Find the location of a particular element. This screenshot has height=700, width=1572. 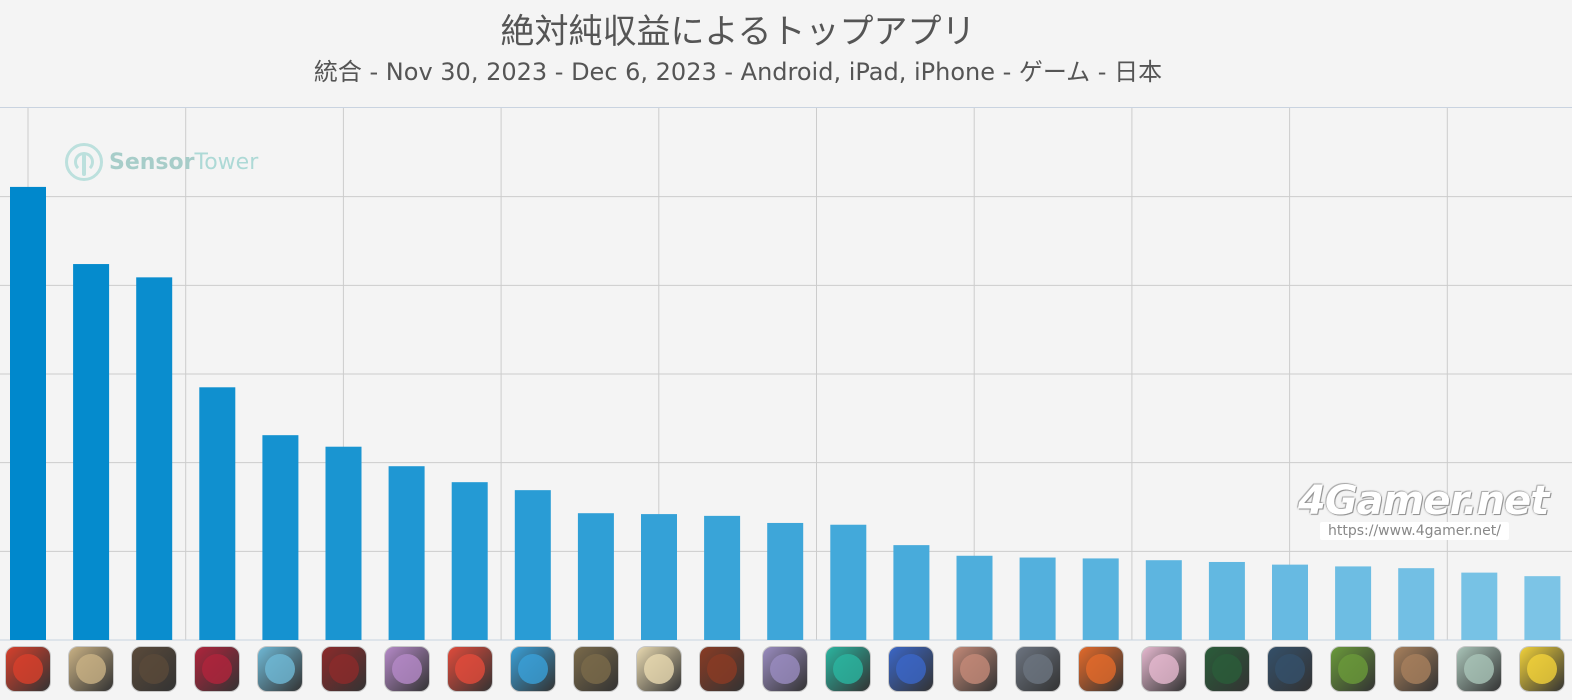

app-icon-17-art is located at coordinates (1037, 669).